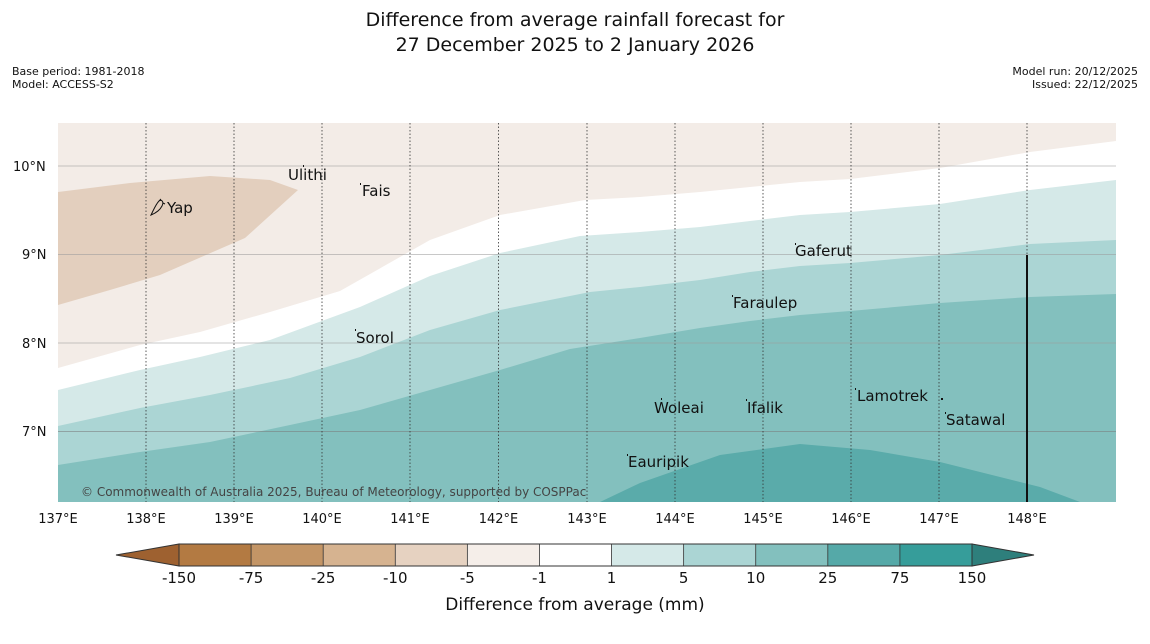  I want to click on model-run: Model run: 20/12/2025, so click(1075, 71).